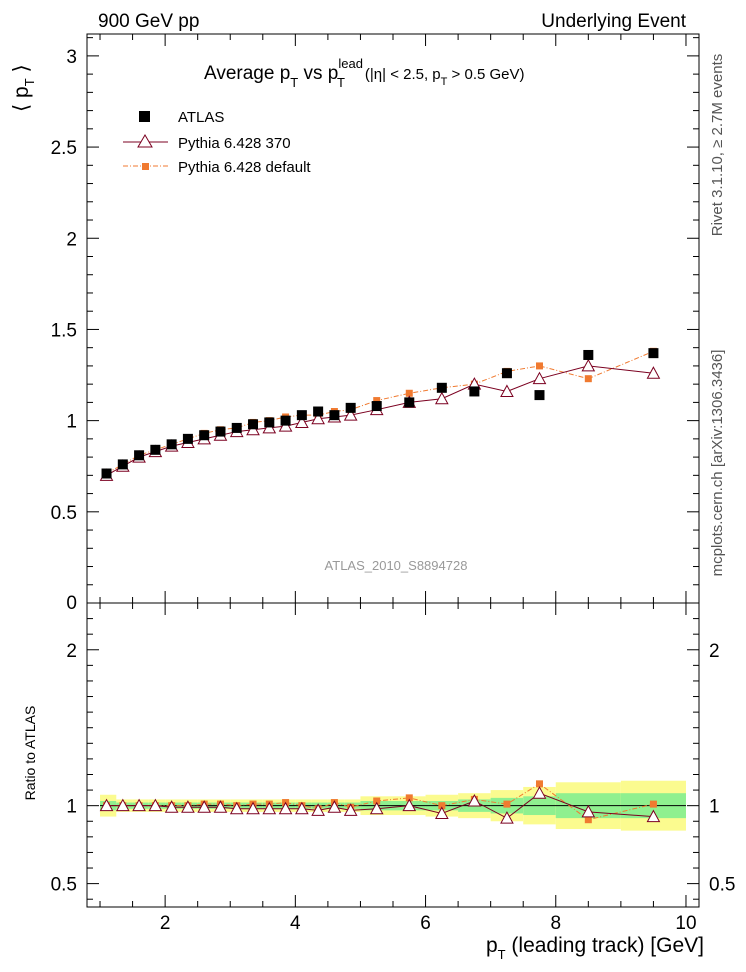  I want to click on header-left: 900 GeV pp, so click(148, 21).